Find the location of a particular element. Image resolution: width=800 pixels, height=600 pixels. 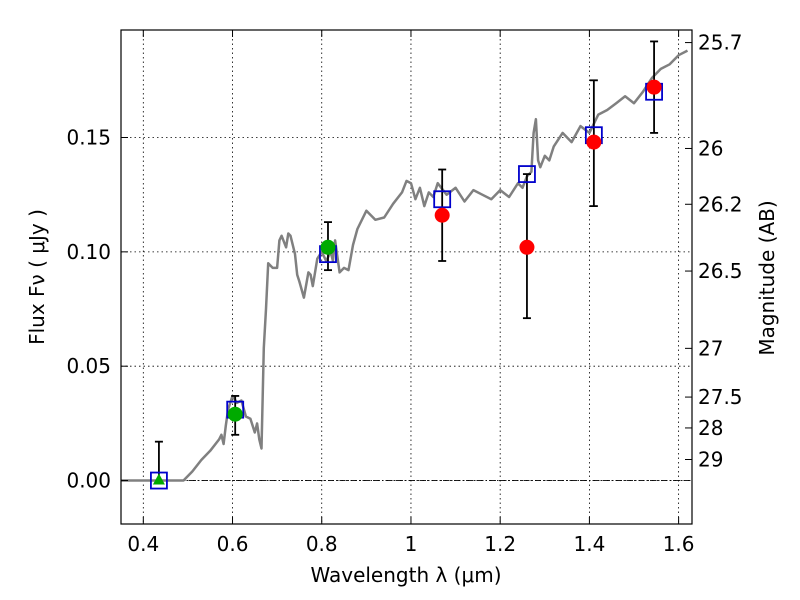

y-tick-label: 0.15 is located at coordinates (88, 137).